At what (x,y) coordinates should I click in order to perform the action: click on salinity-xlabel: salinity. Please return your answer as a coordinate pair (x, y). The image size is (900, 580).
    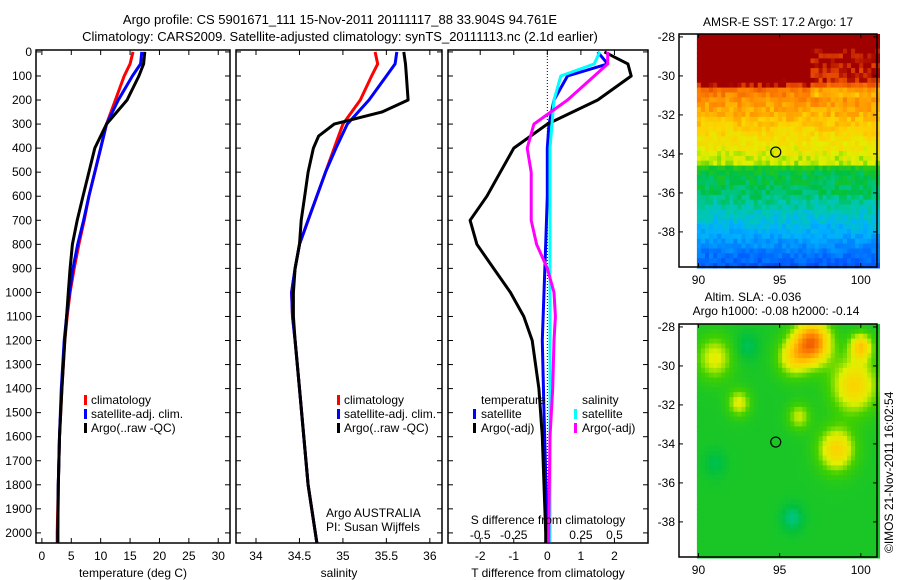
    Looking at the image, I should click on (339, 573).